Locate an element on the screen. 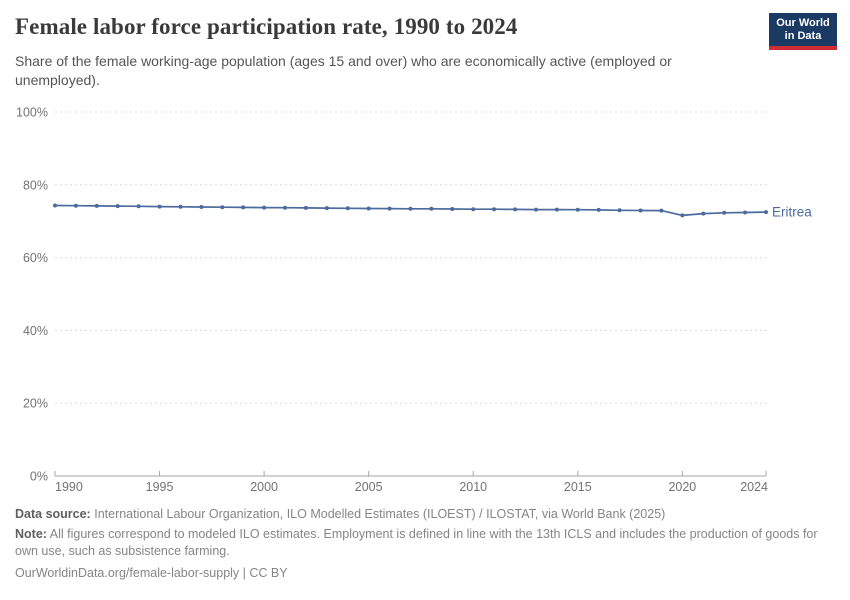 This screenshot has height=600, width=850. y-axis-tick-label: 20% is located at coordinates (35, 404).